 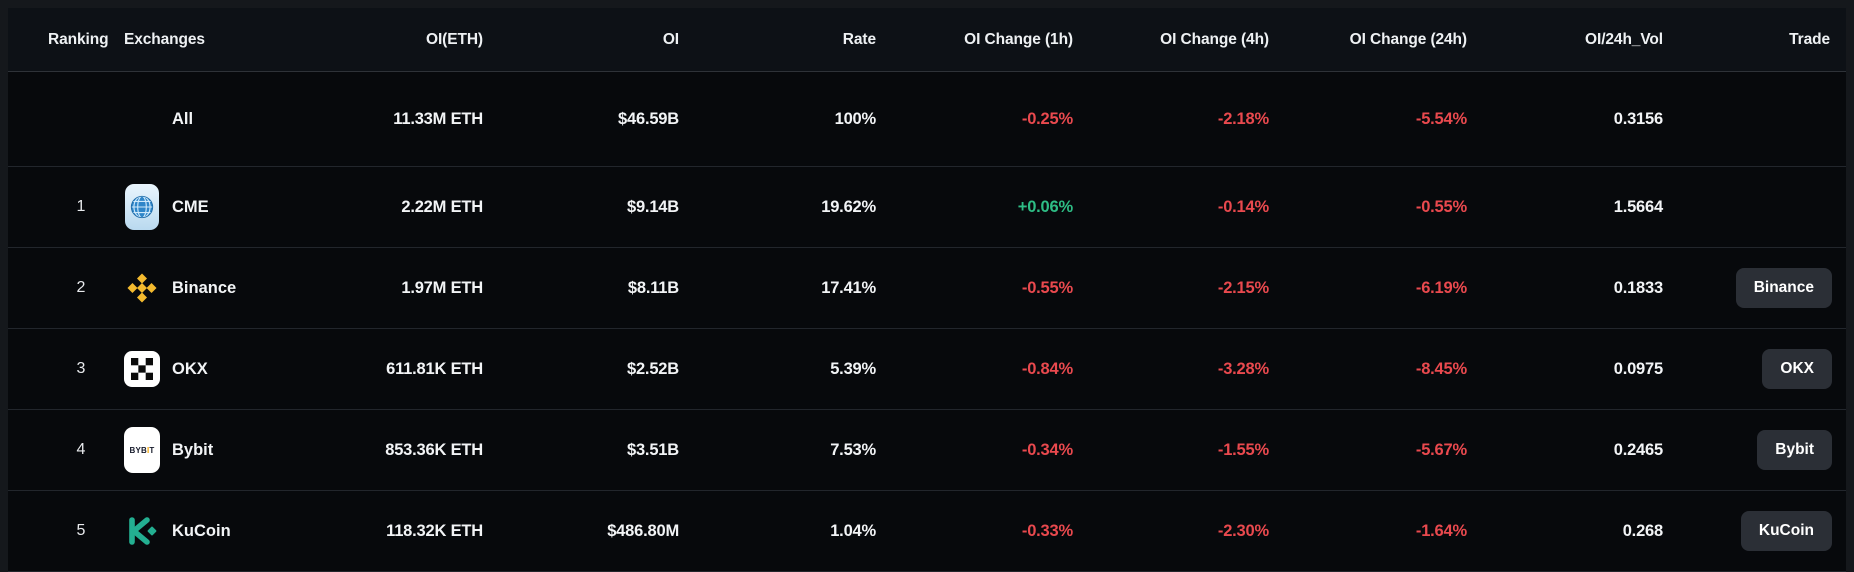 What do you see at coordinates (853, 530) in the screenshot?
I see `rate-cell: 1.04%` at bounding box center [853, 530].